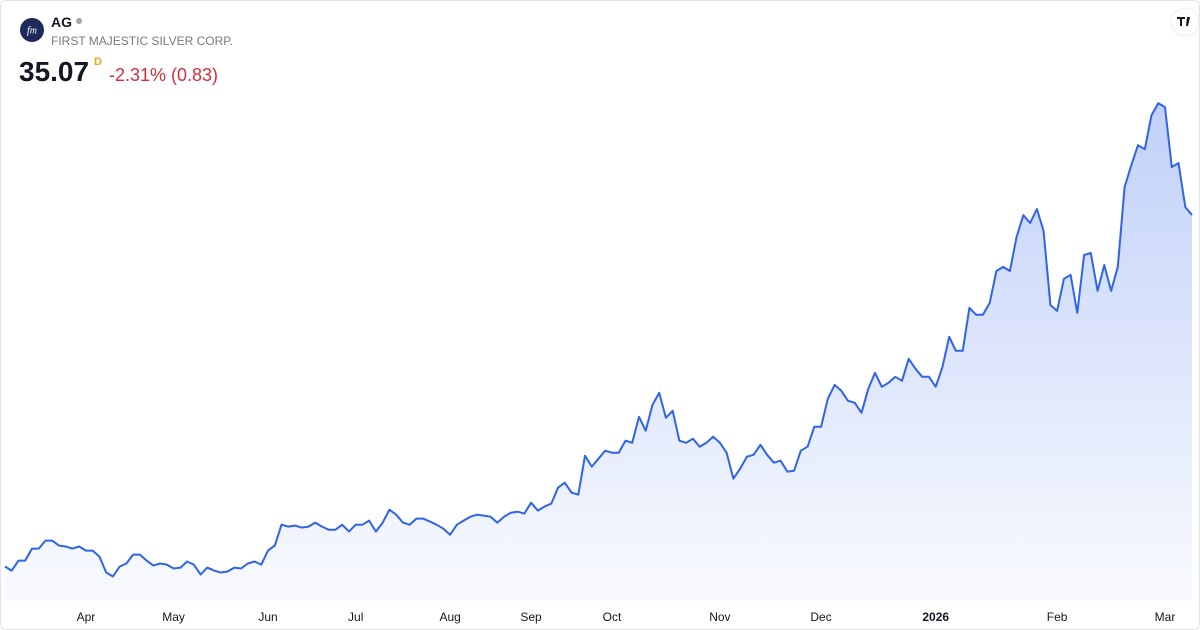 The image size is (1200, 630). I want to click on tv-logo-mark, so click(1183, 21).